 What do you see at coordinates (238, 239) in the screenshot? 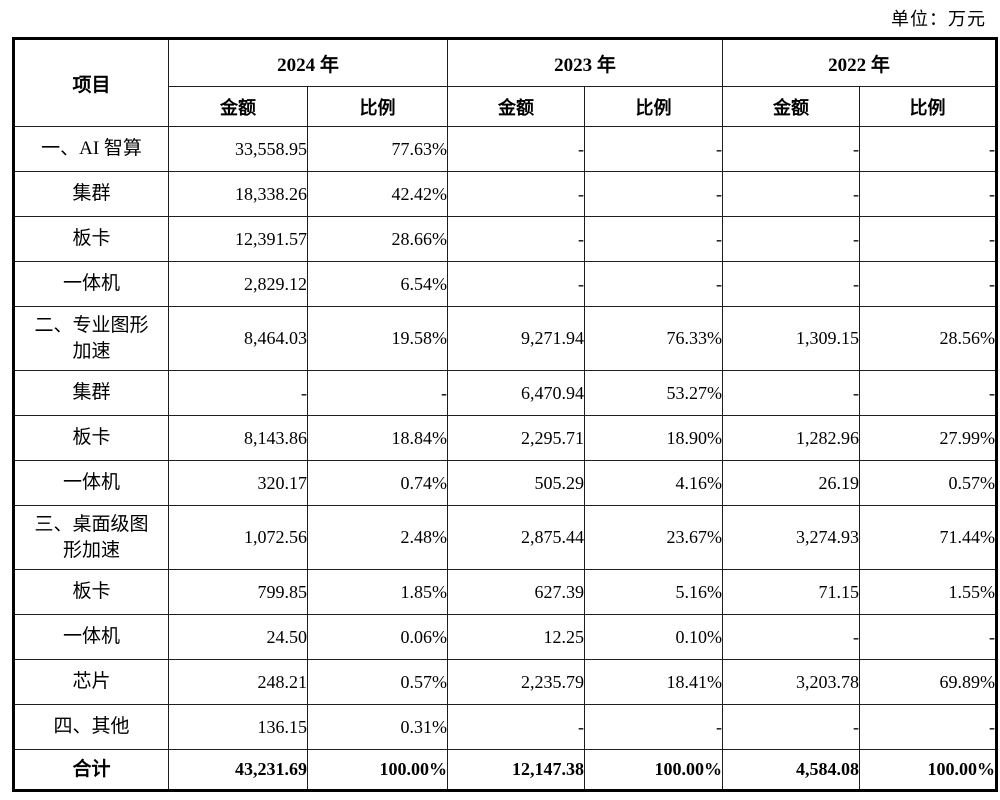
I see `amount-2024: 12,391.57` at bounding box center [238, 239].